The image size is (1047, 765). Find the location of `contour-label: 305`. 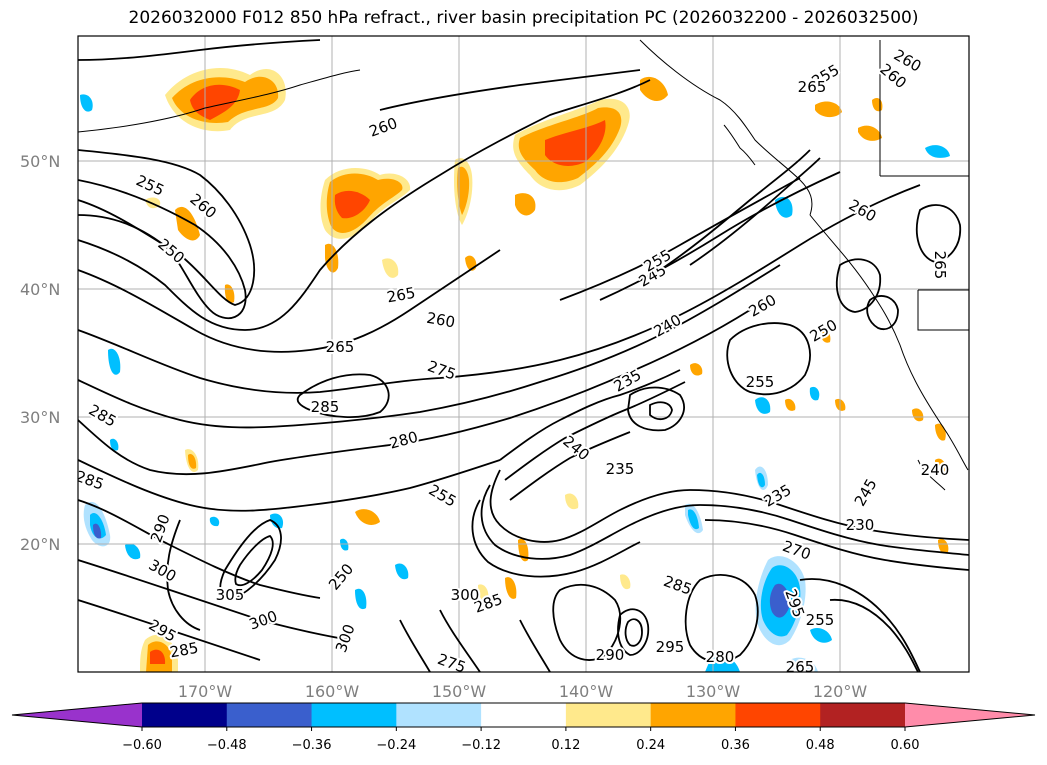

contour-label: 305 is located at coordinates (230, 595).